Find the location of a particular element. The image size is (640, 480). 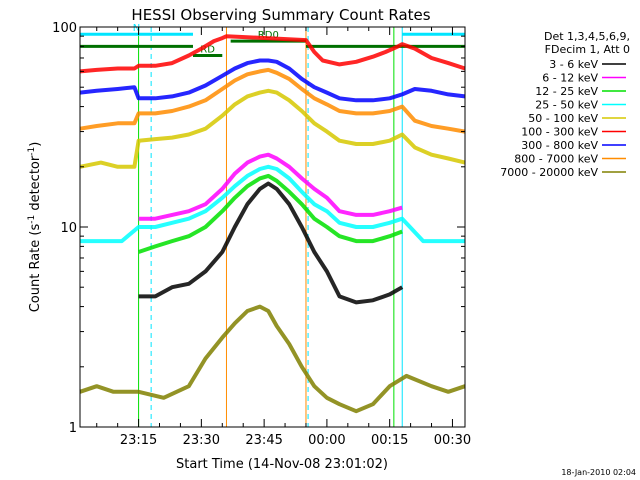

y-tick-label-0: 1 is located at coordinates (73, 428).